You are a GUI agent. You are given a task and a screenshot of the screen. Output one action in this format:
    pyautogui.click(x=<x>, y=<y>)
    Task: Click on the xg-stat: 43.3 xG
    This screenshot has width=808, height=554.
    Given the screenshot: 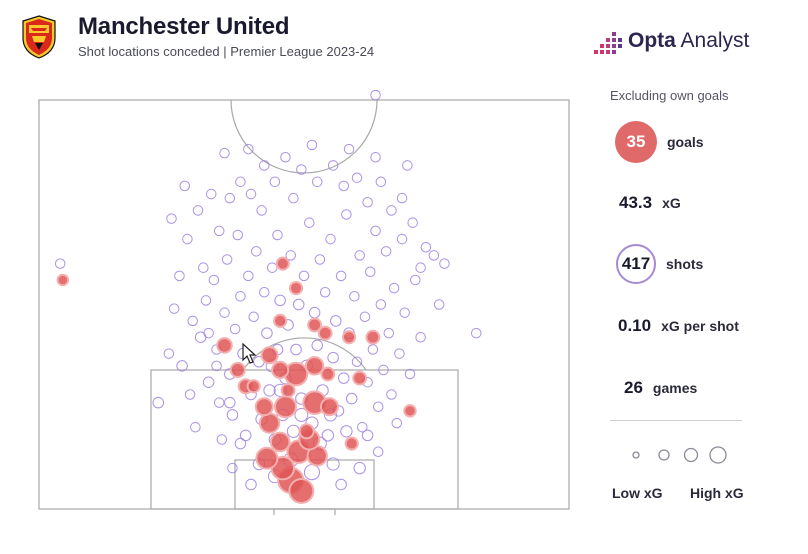 What is the action you would take?
    pyautogui.click(x=650, y=203)
    